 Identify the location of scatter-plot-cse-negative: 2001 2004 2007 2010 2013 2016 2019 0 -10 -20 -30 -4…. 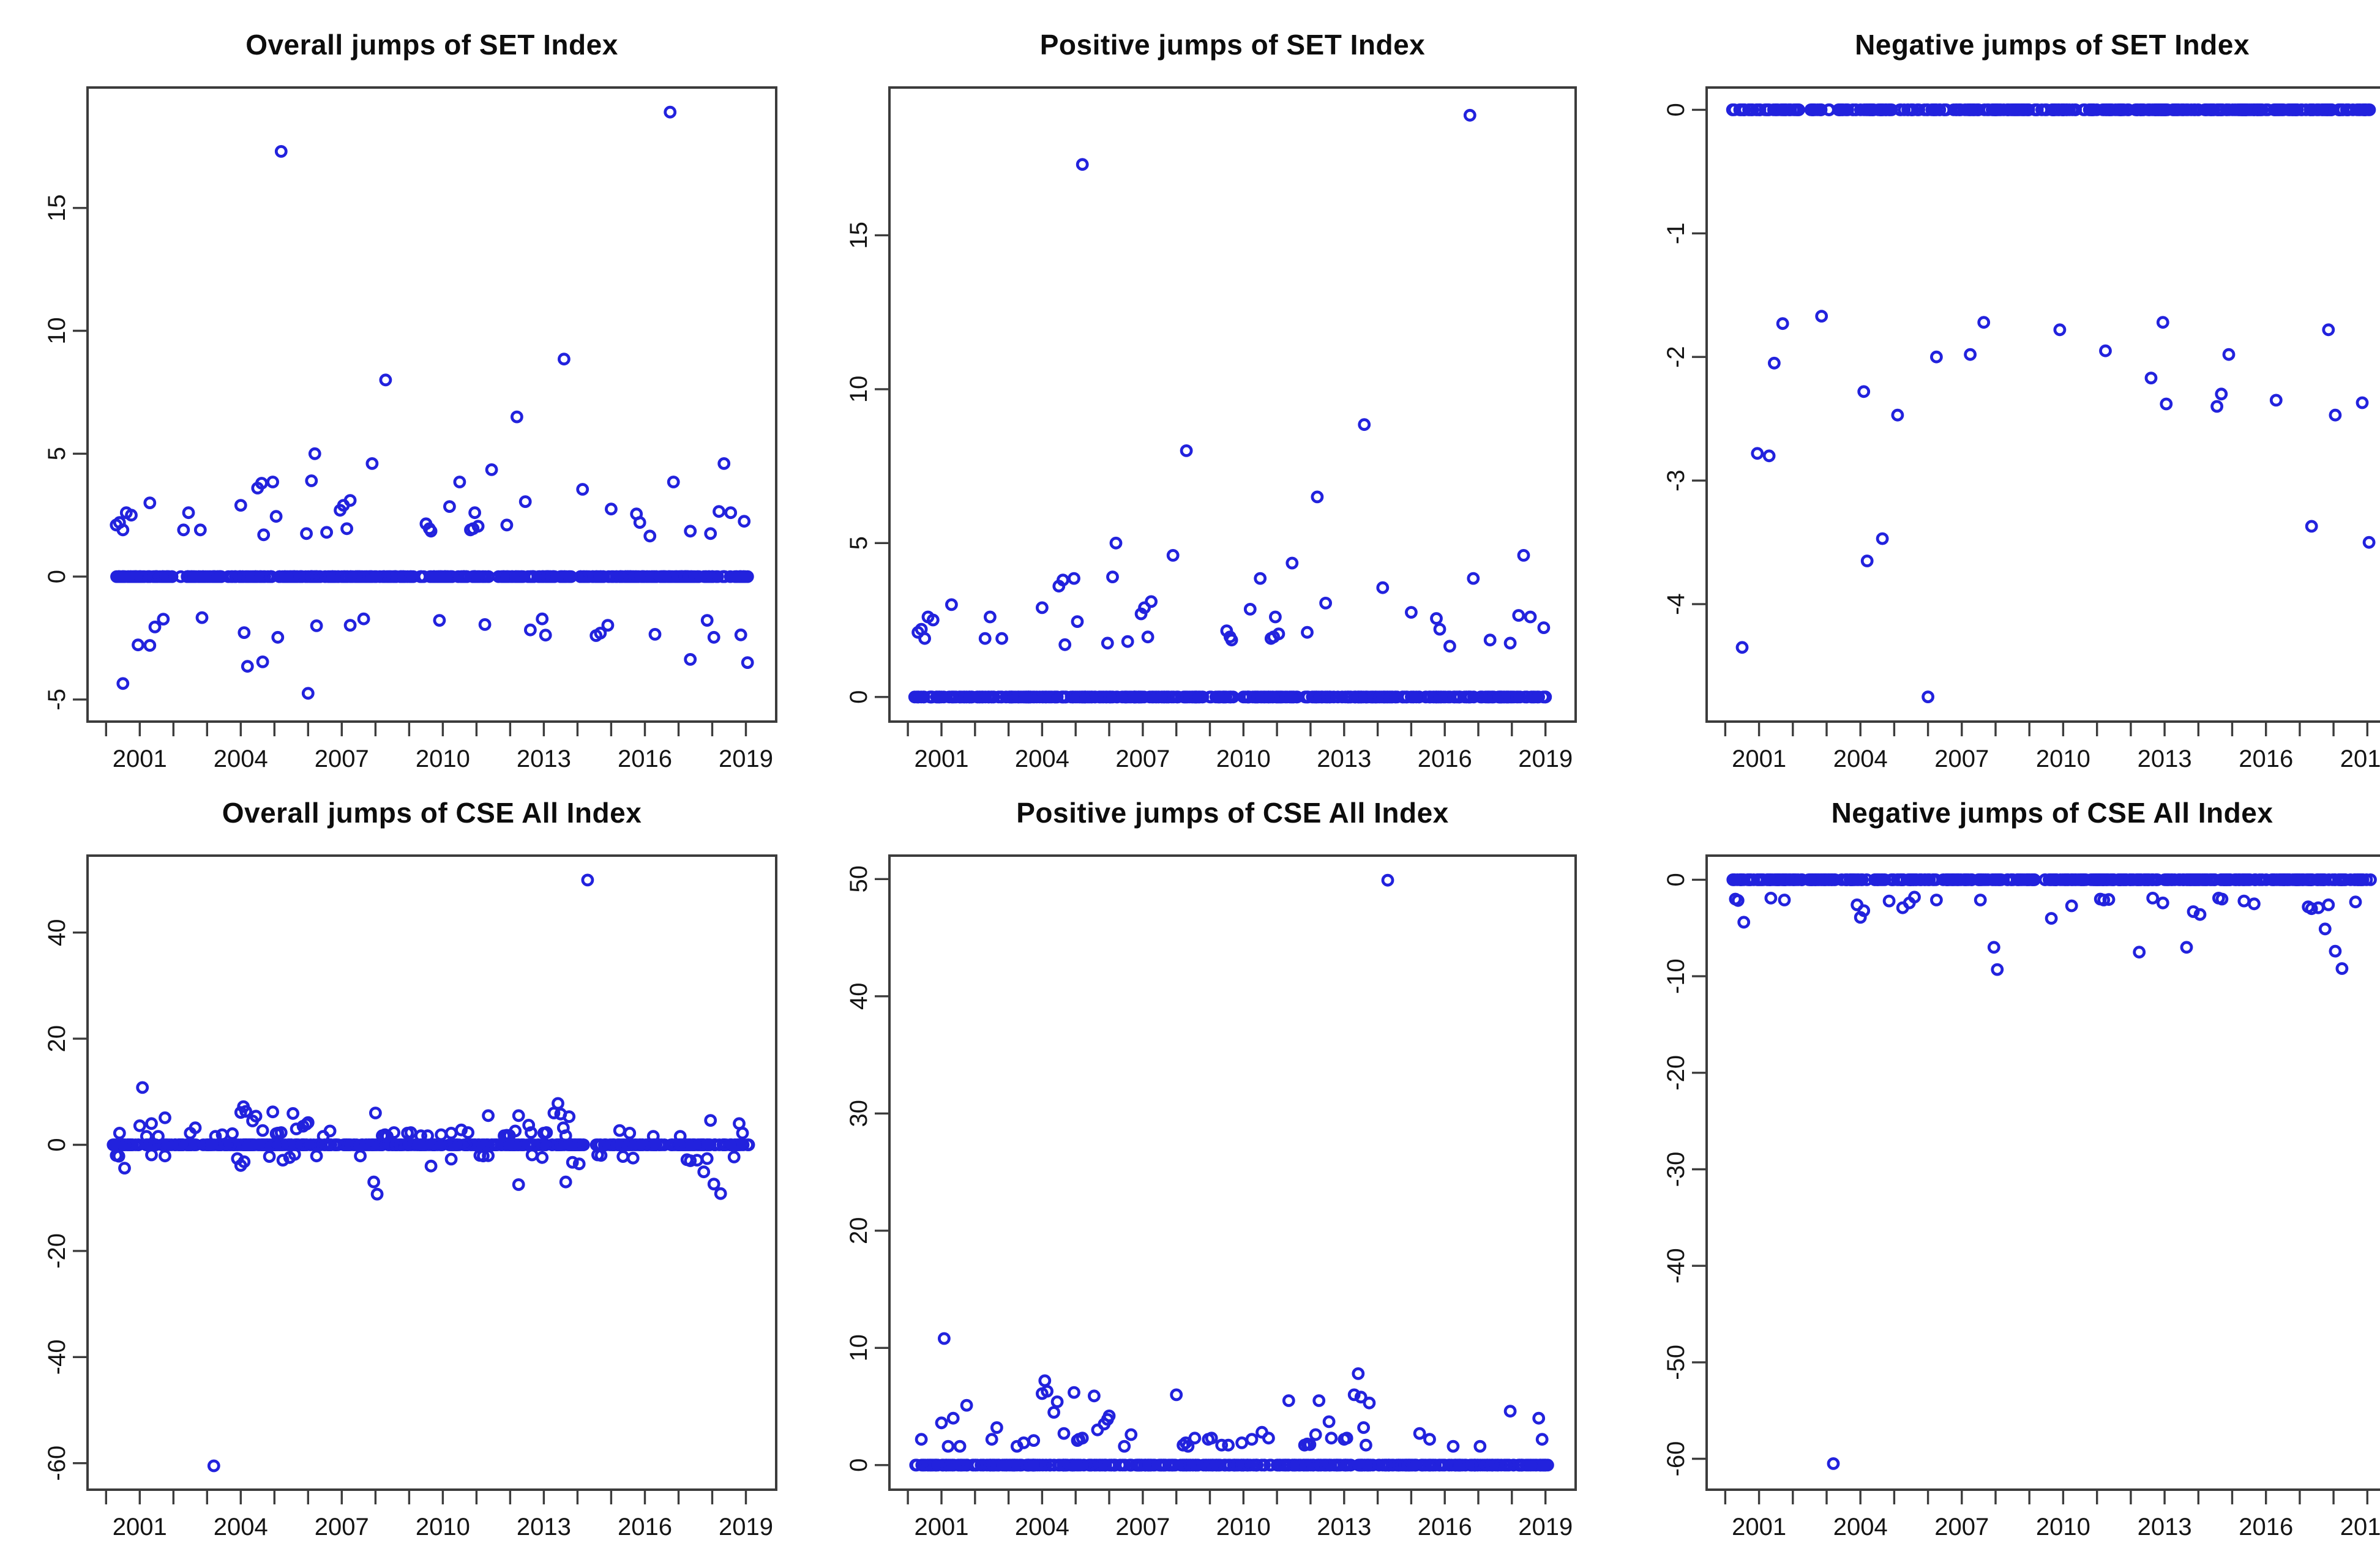
(2021, 1197).